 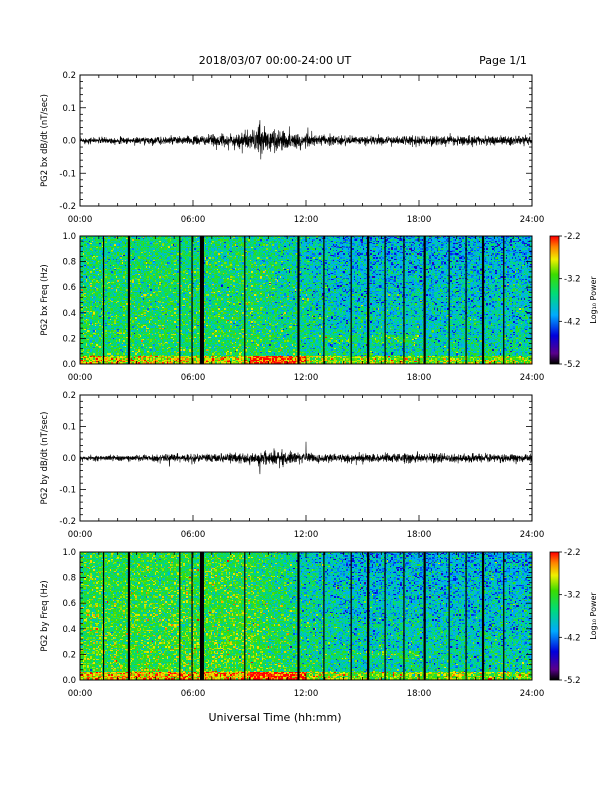 I want to click on by-spectrogram-ytick-label: 1.0, so click(x=69, y=553).